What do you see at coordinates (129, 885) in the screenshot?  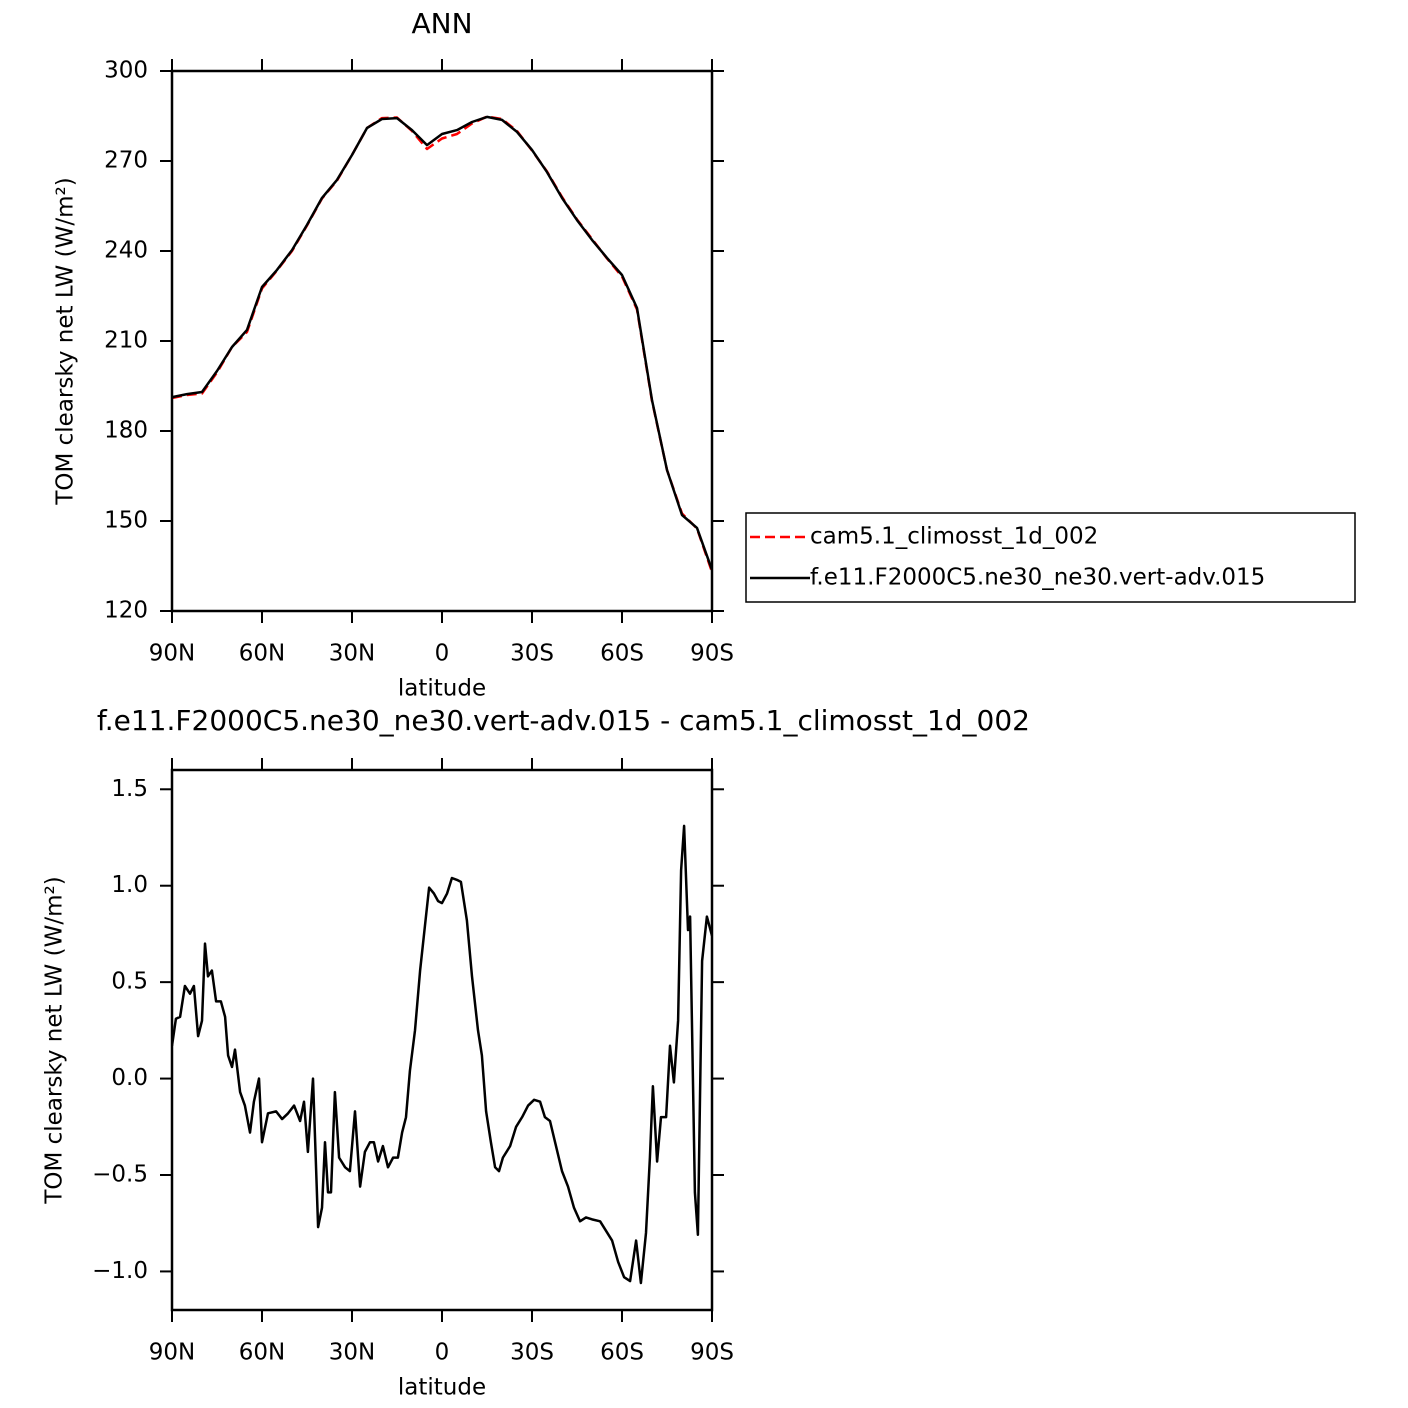 I see `y-tick-label: 1.0` at bounding box center [129, 885].